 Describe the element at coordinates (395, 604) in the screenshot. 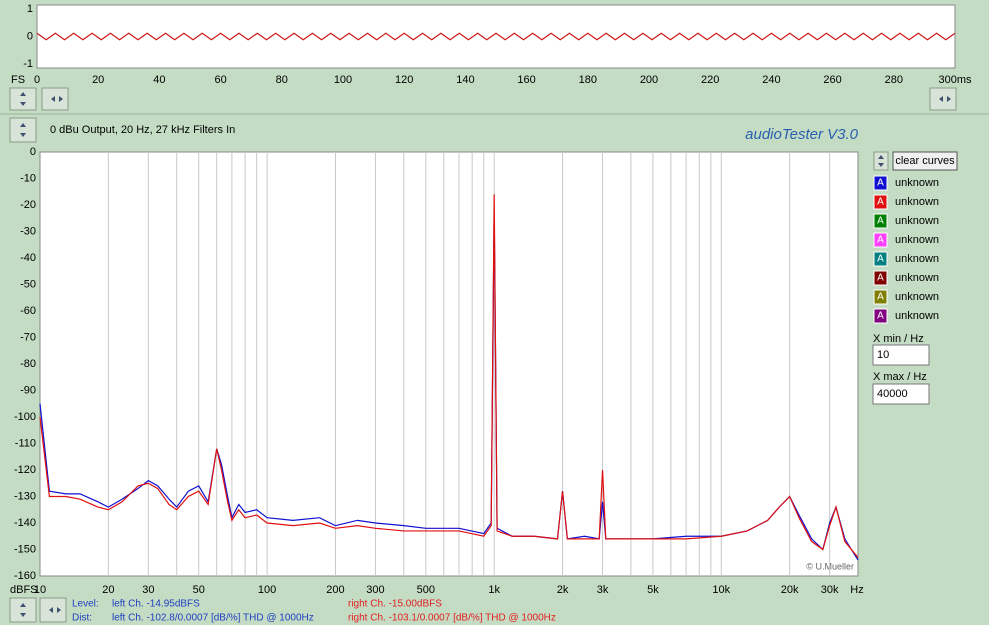

I see `status-right: right Ch. -15.00dBFS` at that location.